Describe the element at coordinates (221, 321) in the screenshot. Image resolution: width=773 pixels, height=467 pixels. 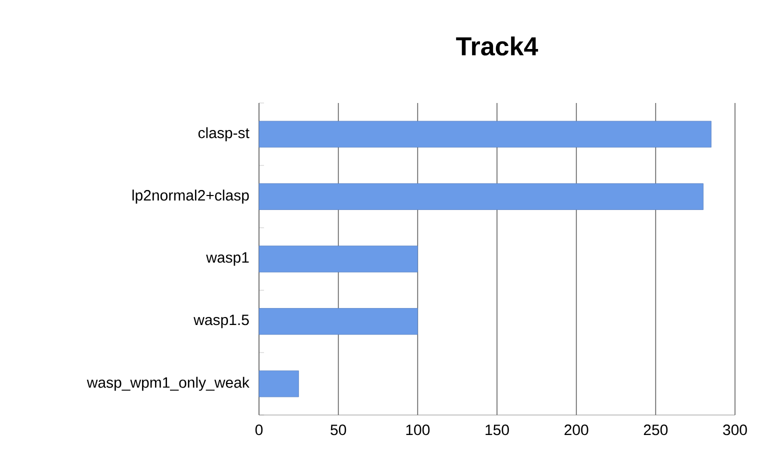
I see `y-tick-label: wasp1.5` at that location.